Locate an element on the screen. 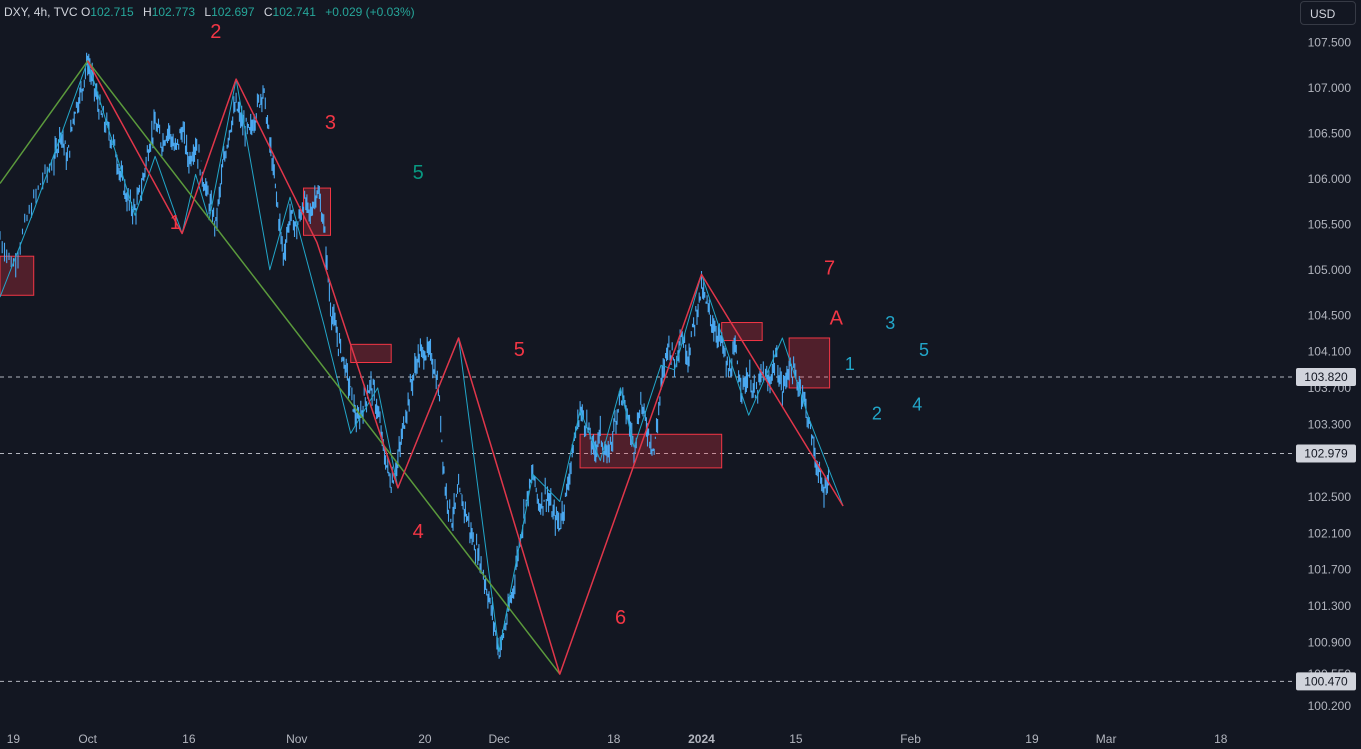  time-tick-7: 2024 is located at coordinates (701, 739).